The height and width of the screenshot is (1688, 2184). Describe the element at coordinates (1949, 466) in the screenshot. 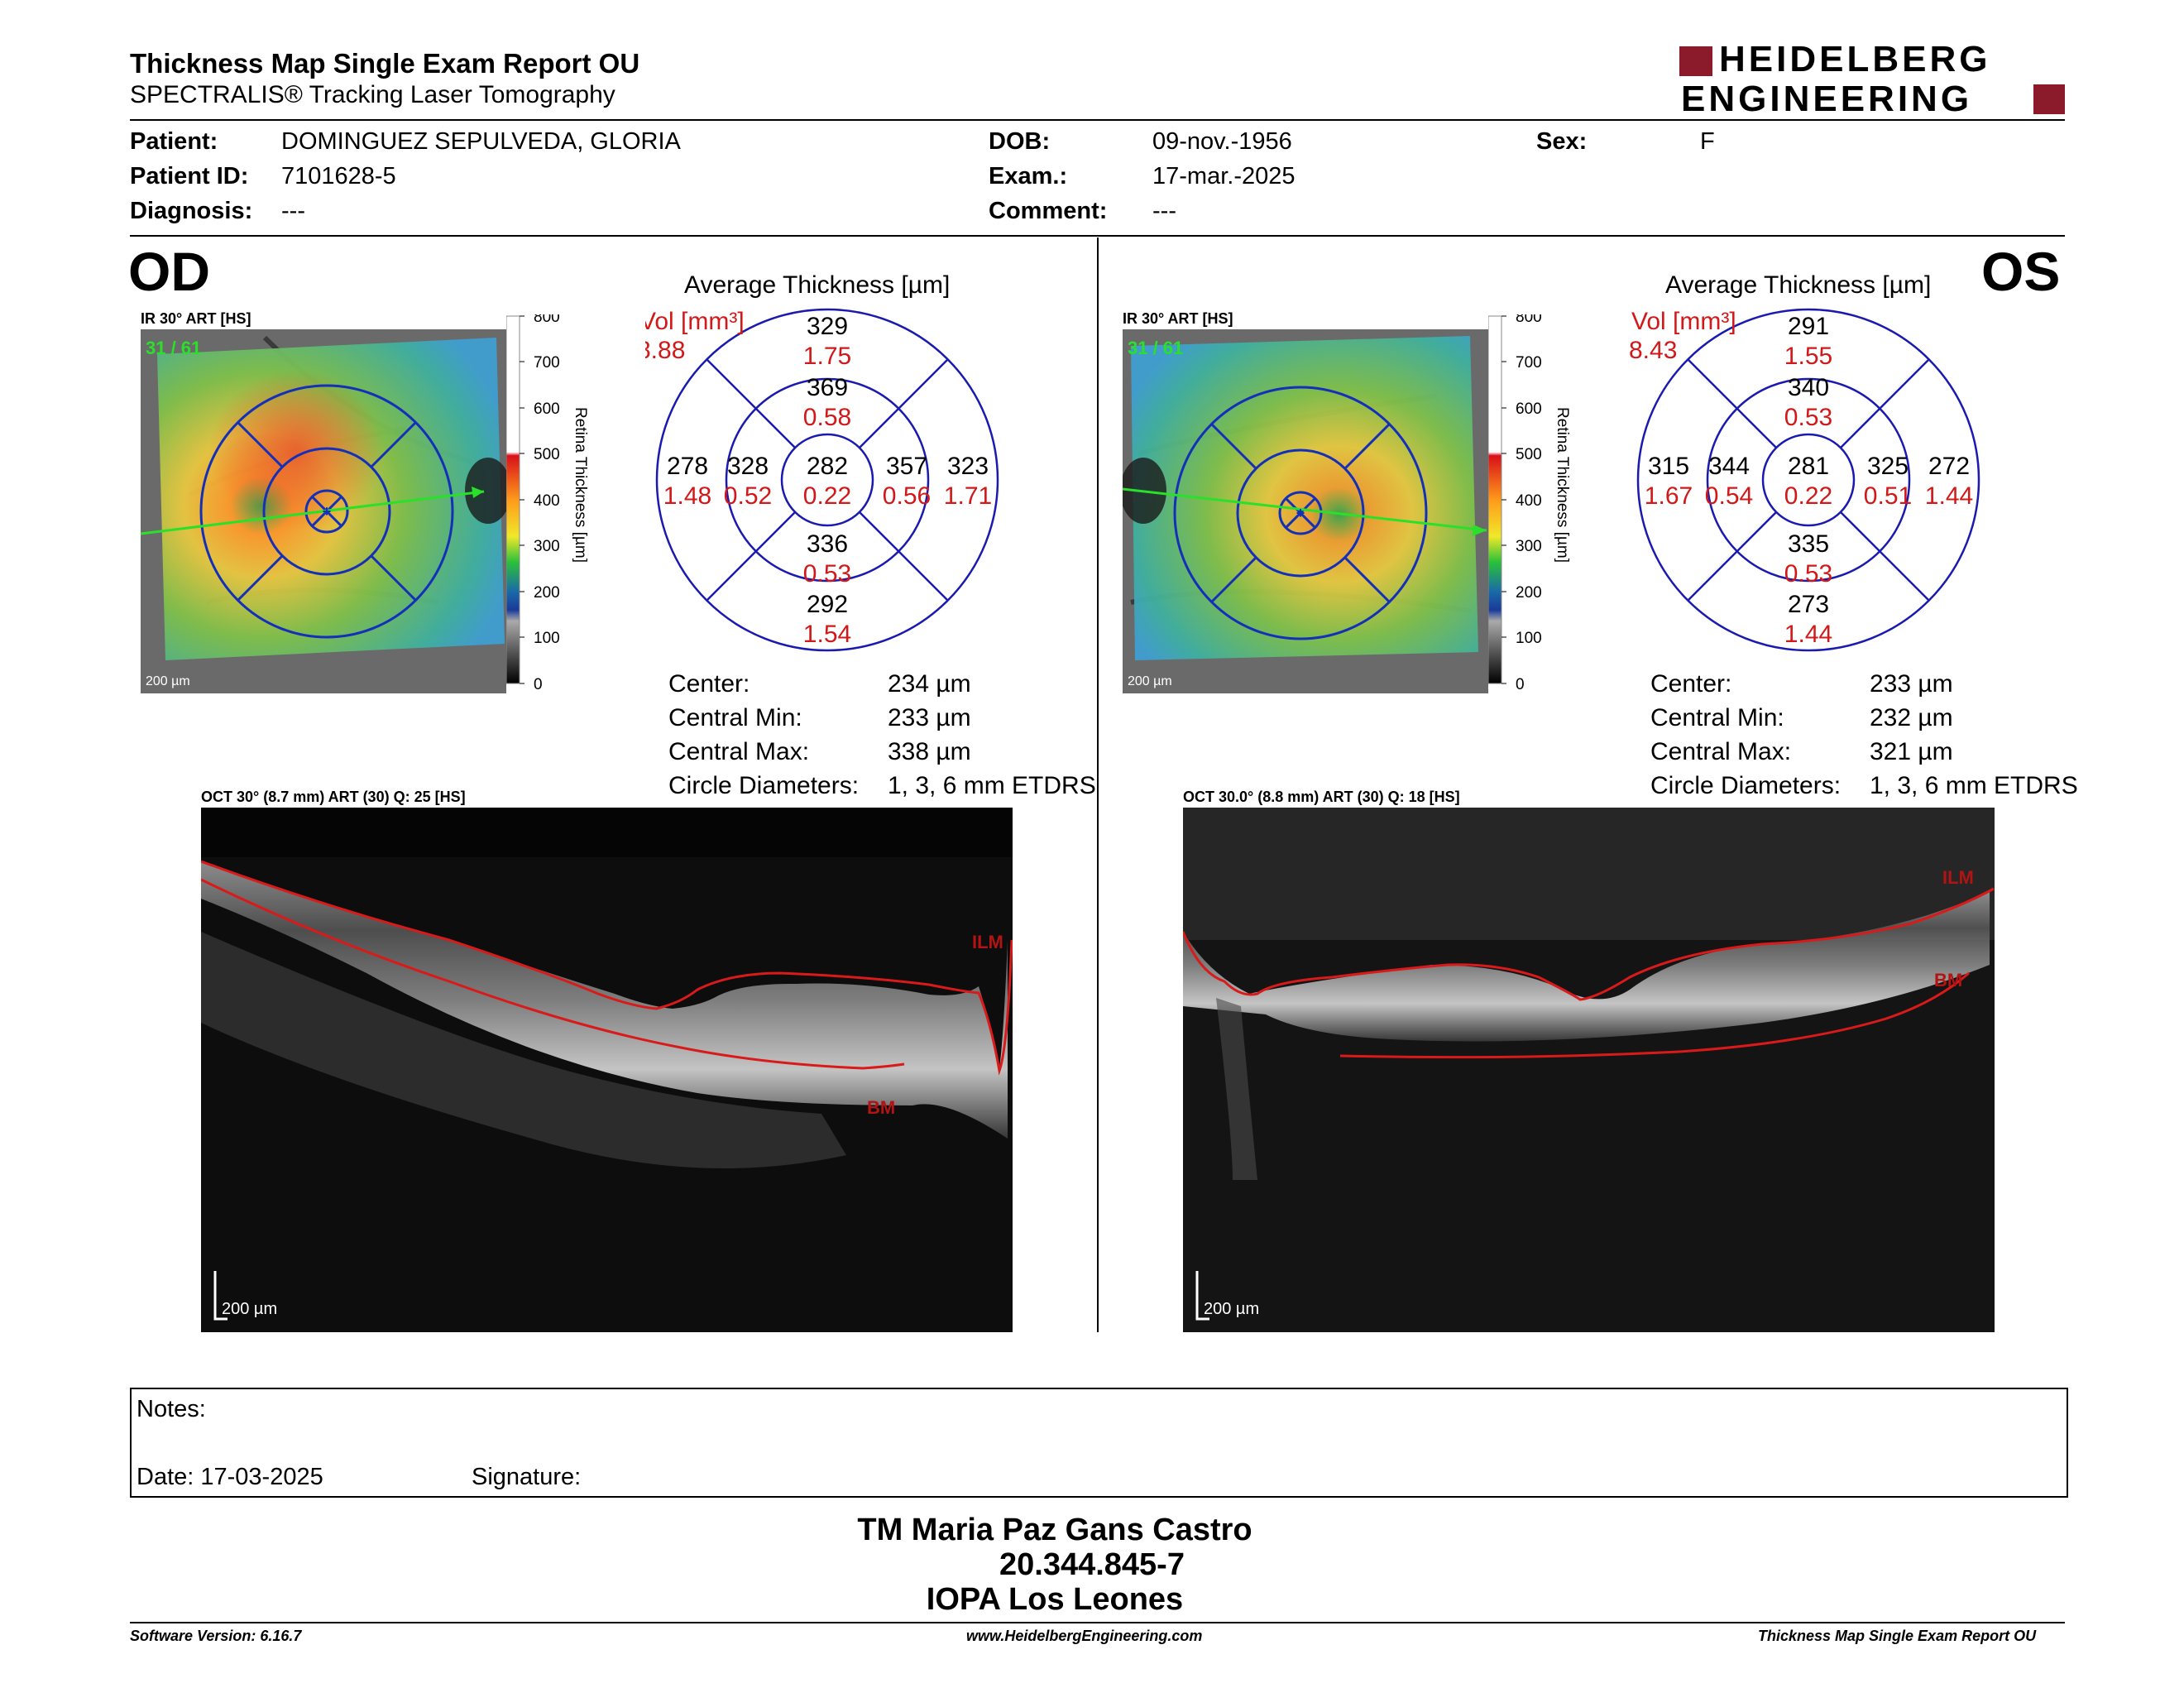

I see `os-nasal-outer-thk: 272` at that location.